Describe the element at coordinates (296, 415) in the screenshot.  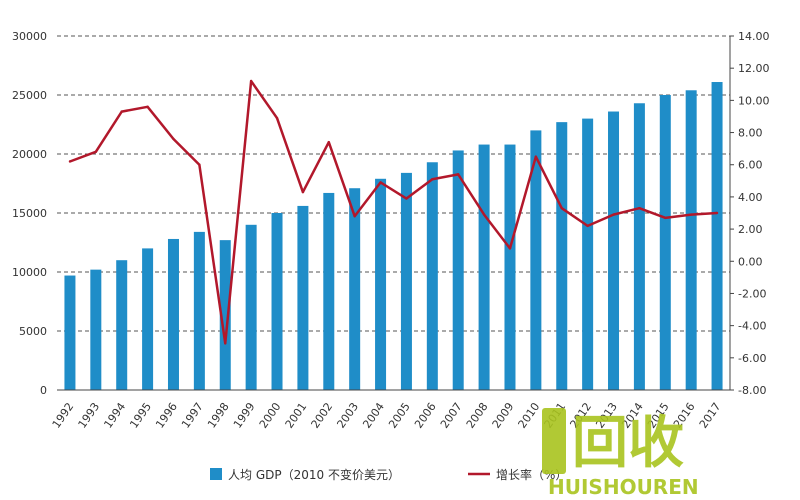
I see `x-tick-label: 2001` at that location.